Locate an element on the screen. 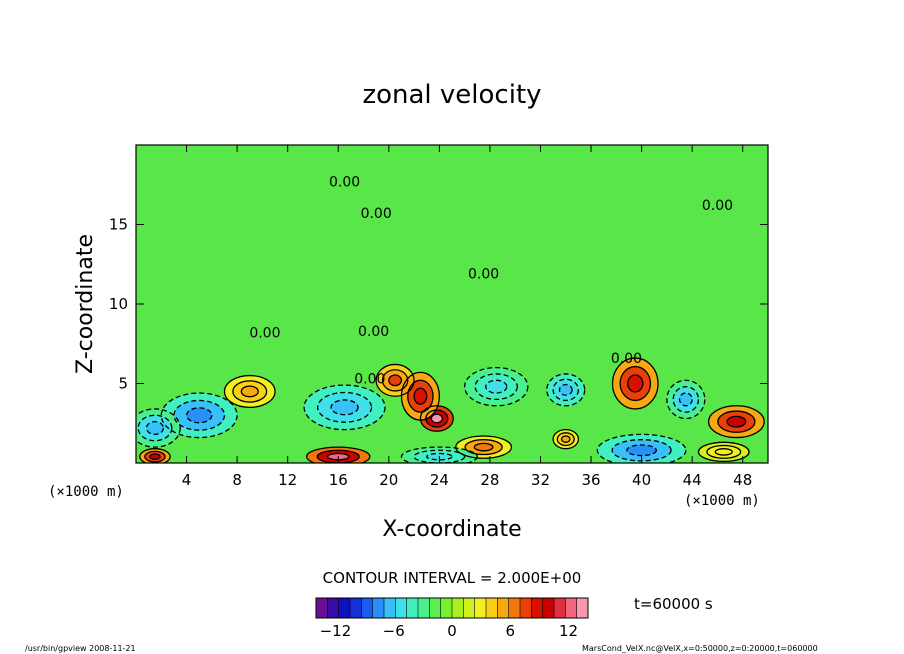  colorbar-tick-label: −6 is located at coordinates (394, 631).